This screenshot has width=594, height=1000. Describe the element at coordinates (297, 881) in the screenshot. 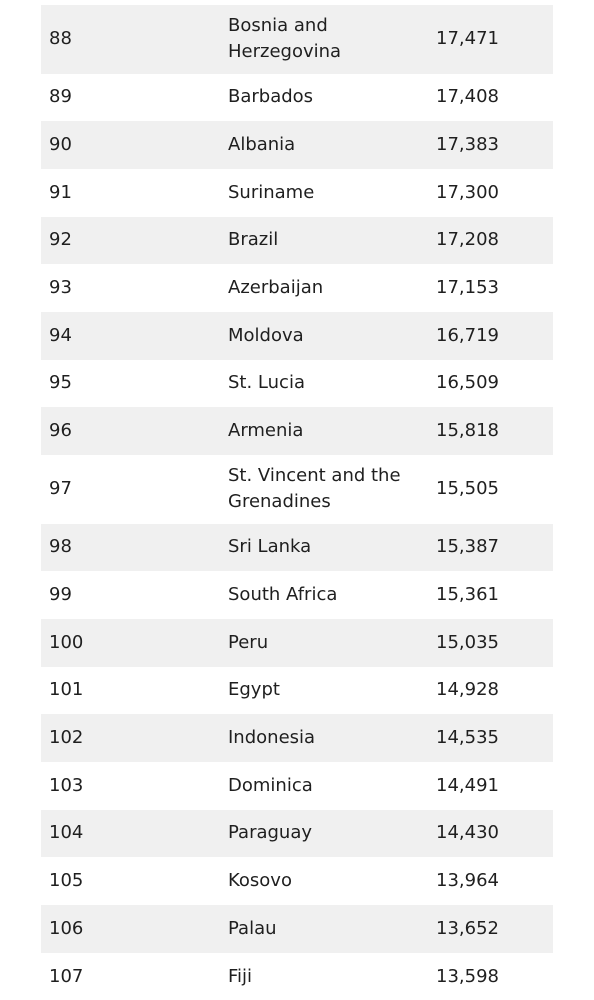

I see `table-row: 105 Kosovo 13,964` at that location.